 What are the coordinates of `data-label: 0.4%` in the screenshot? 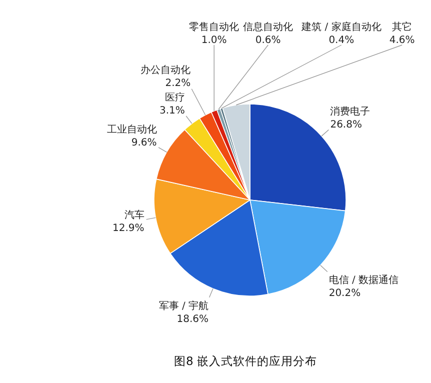 It's located at (341, 40).